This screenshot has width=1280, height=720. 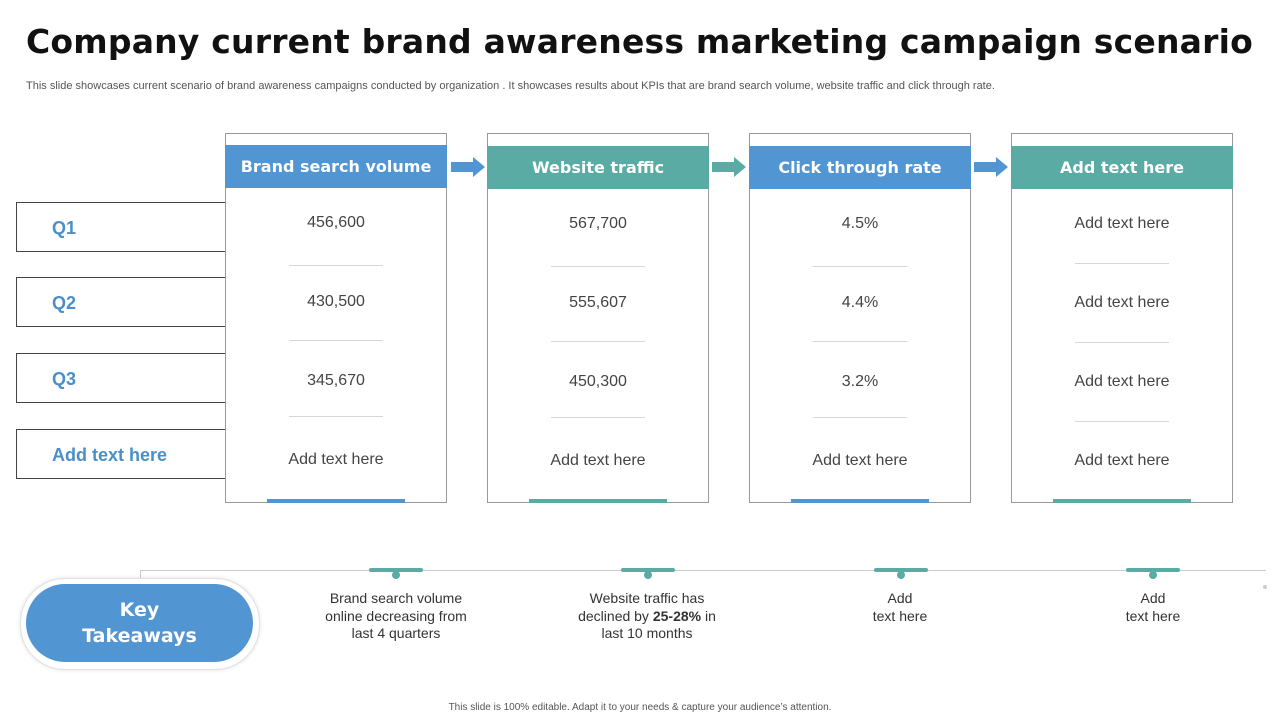 What do you see at coordinates (336, 166) in the screenshot?
I see `column-header: Brand search volume` at bounding box center [336, 166].